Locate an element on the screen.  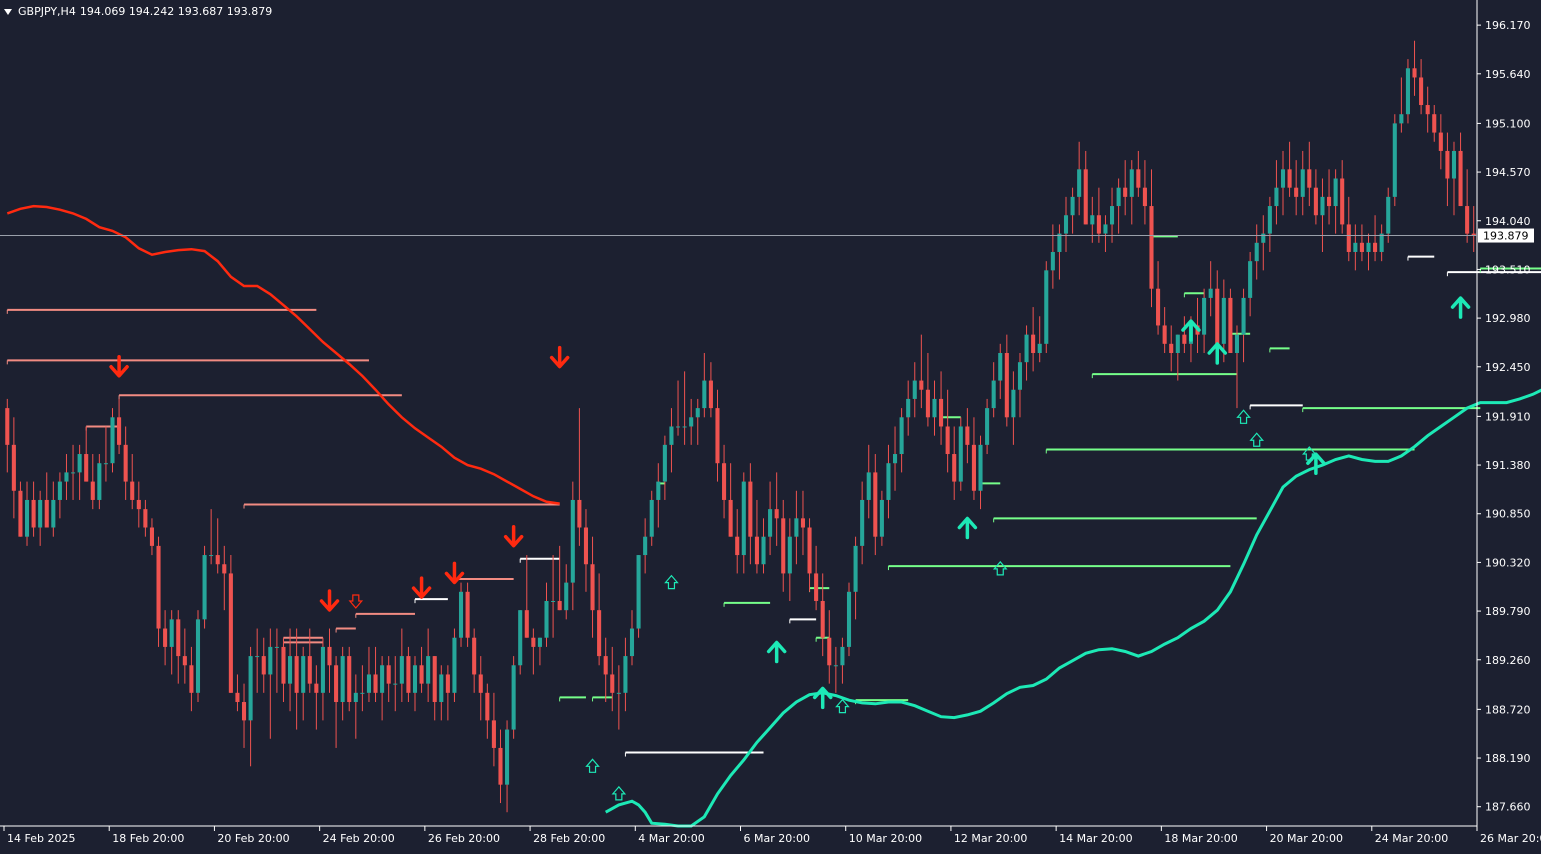
time-tick-label: 14 Feb 2025 is located at coordinates (41, 838).